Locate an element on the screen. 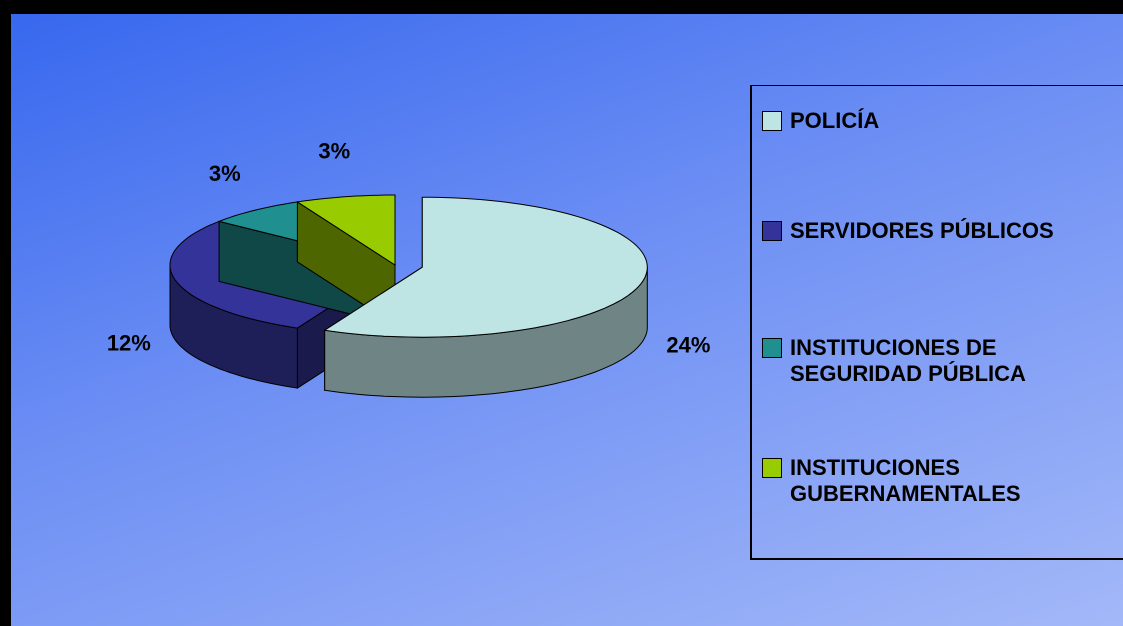 The width and height of the screenshot is (1123, 626). data-label: 12% is located at coordinates (129, 342).